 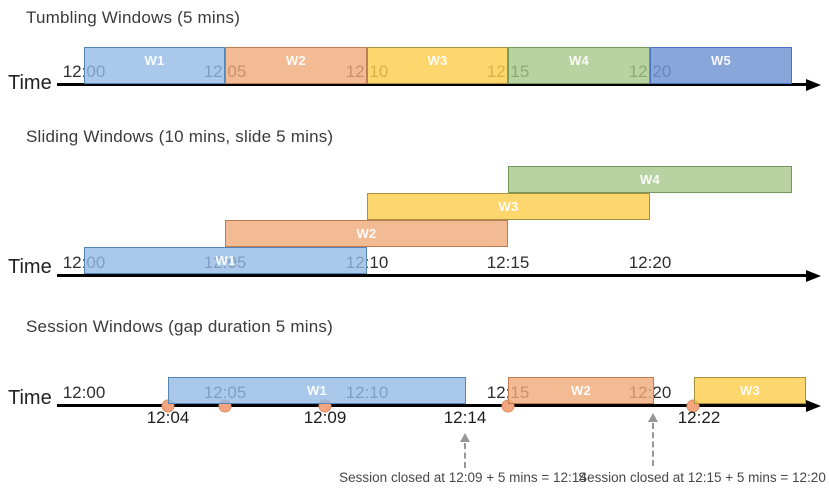 What do you see at coordinates (431, 84) in the screenshot?
I see `tumbling-timeline-axis` at bounding box center [431, 84].